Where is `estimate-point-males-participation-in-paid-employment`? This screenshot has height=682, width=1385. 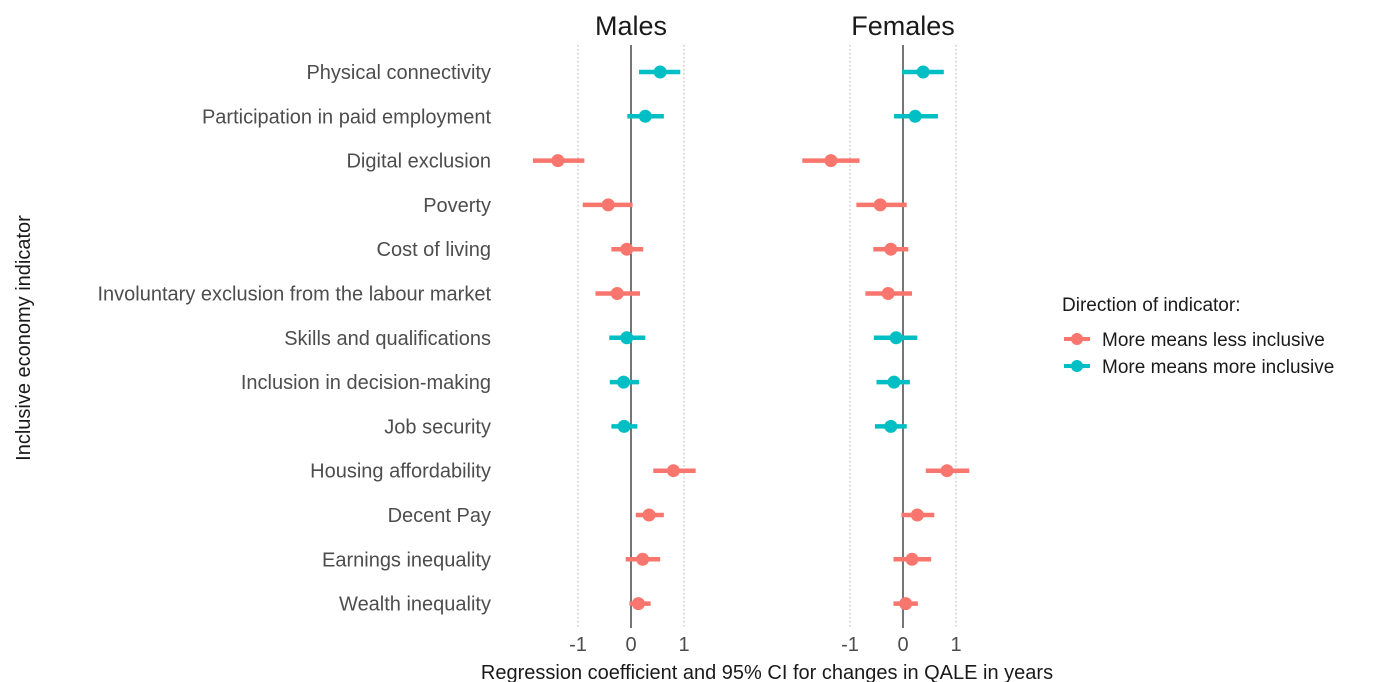
estimate-point-males-participation-in-paid-employment is located at coordinates (645, 116).